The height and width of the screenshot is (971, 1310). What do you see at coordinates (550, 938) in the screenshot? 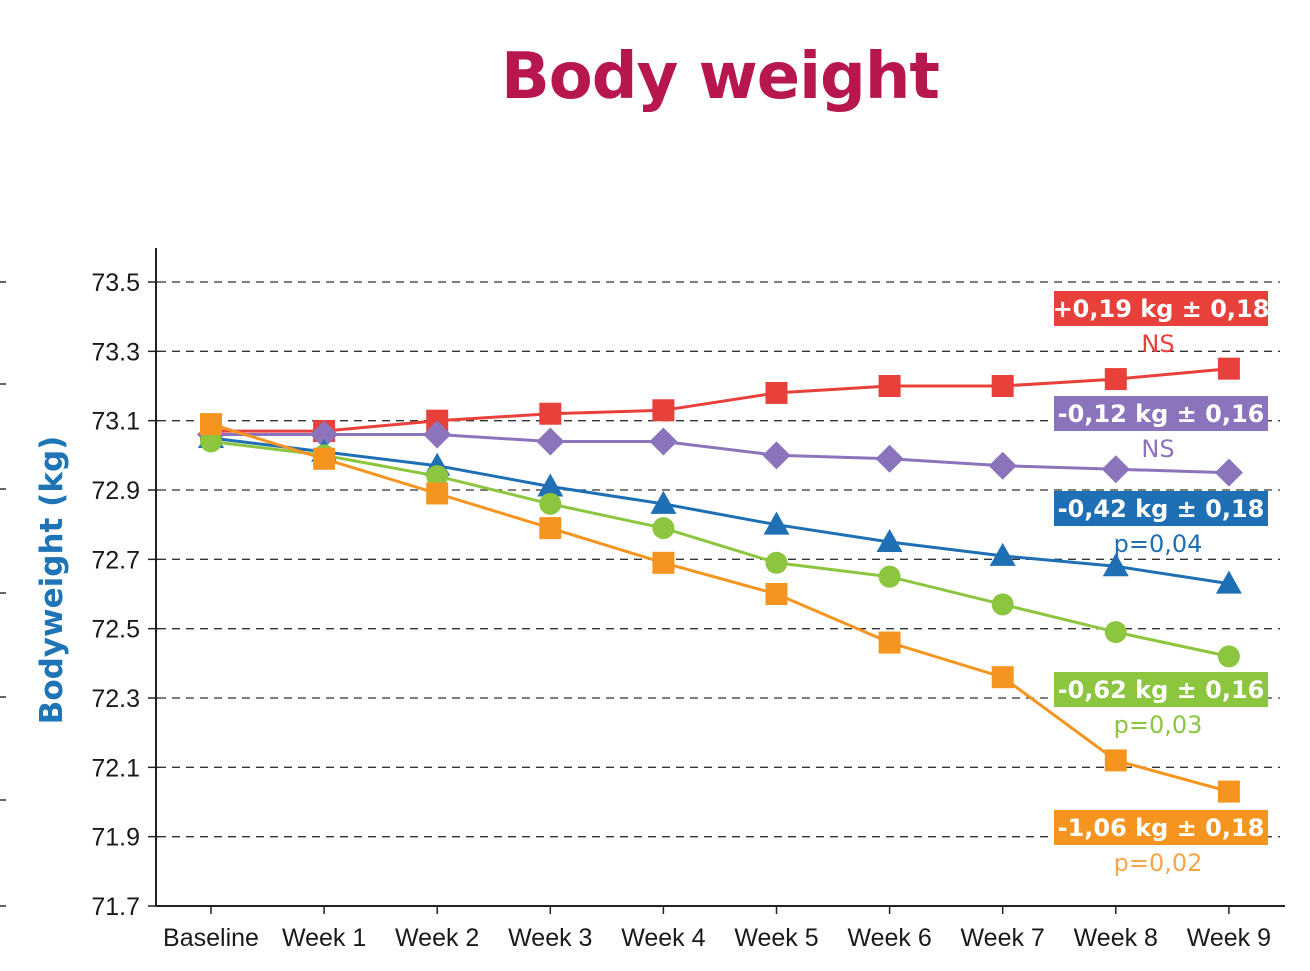
I see `x-tick-label: Week 3` at bounding box center [550, 938].